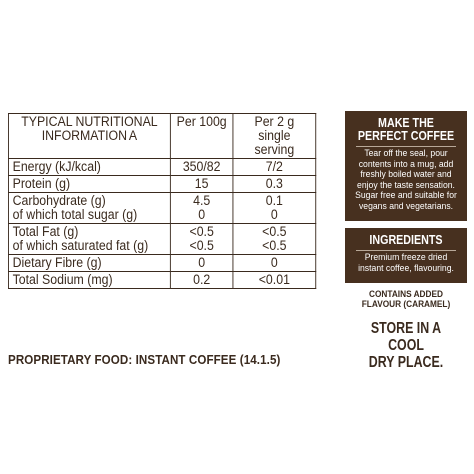  What do you see at coordinates (274, 280) in the screenshot?
I see `row-serving: <0.01` at bounding box center [274, 280].